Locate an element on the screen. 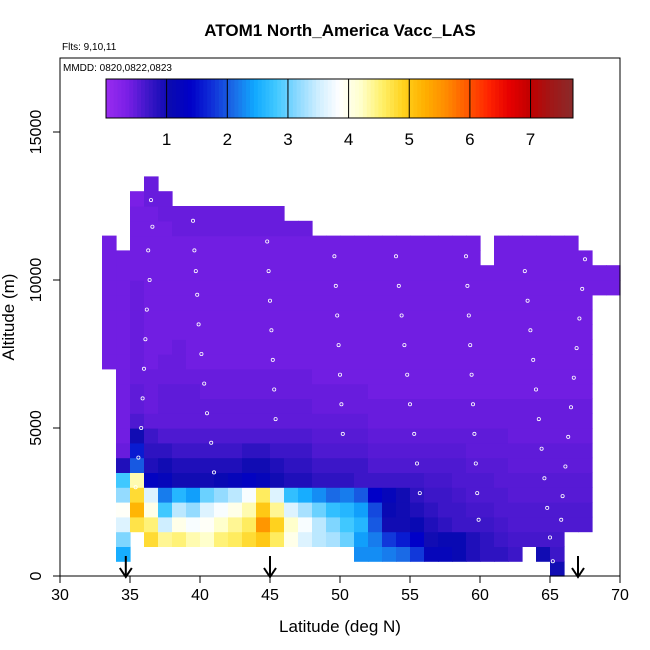 This screenshot has height=650, width=650. flights-annotation: Flts: 9,10,11 is located at coordinates (89, 47).